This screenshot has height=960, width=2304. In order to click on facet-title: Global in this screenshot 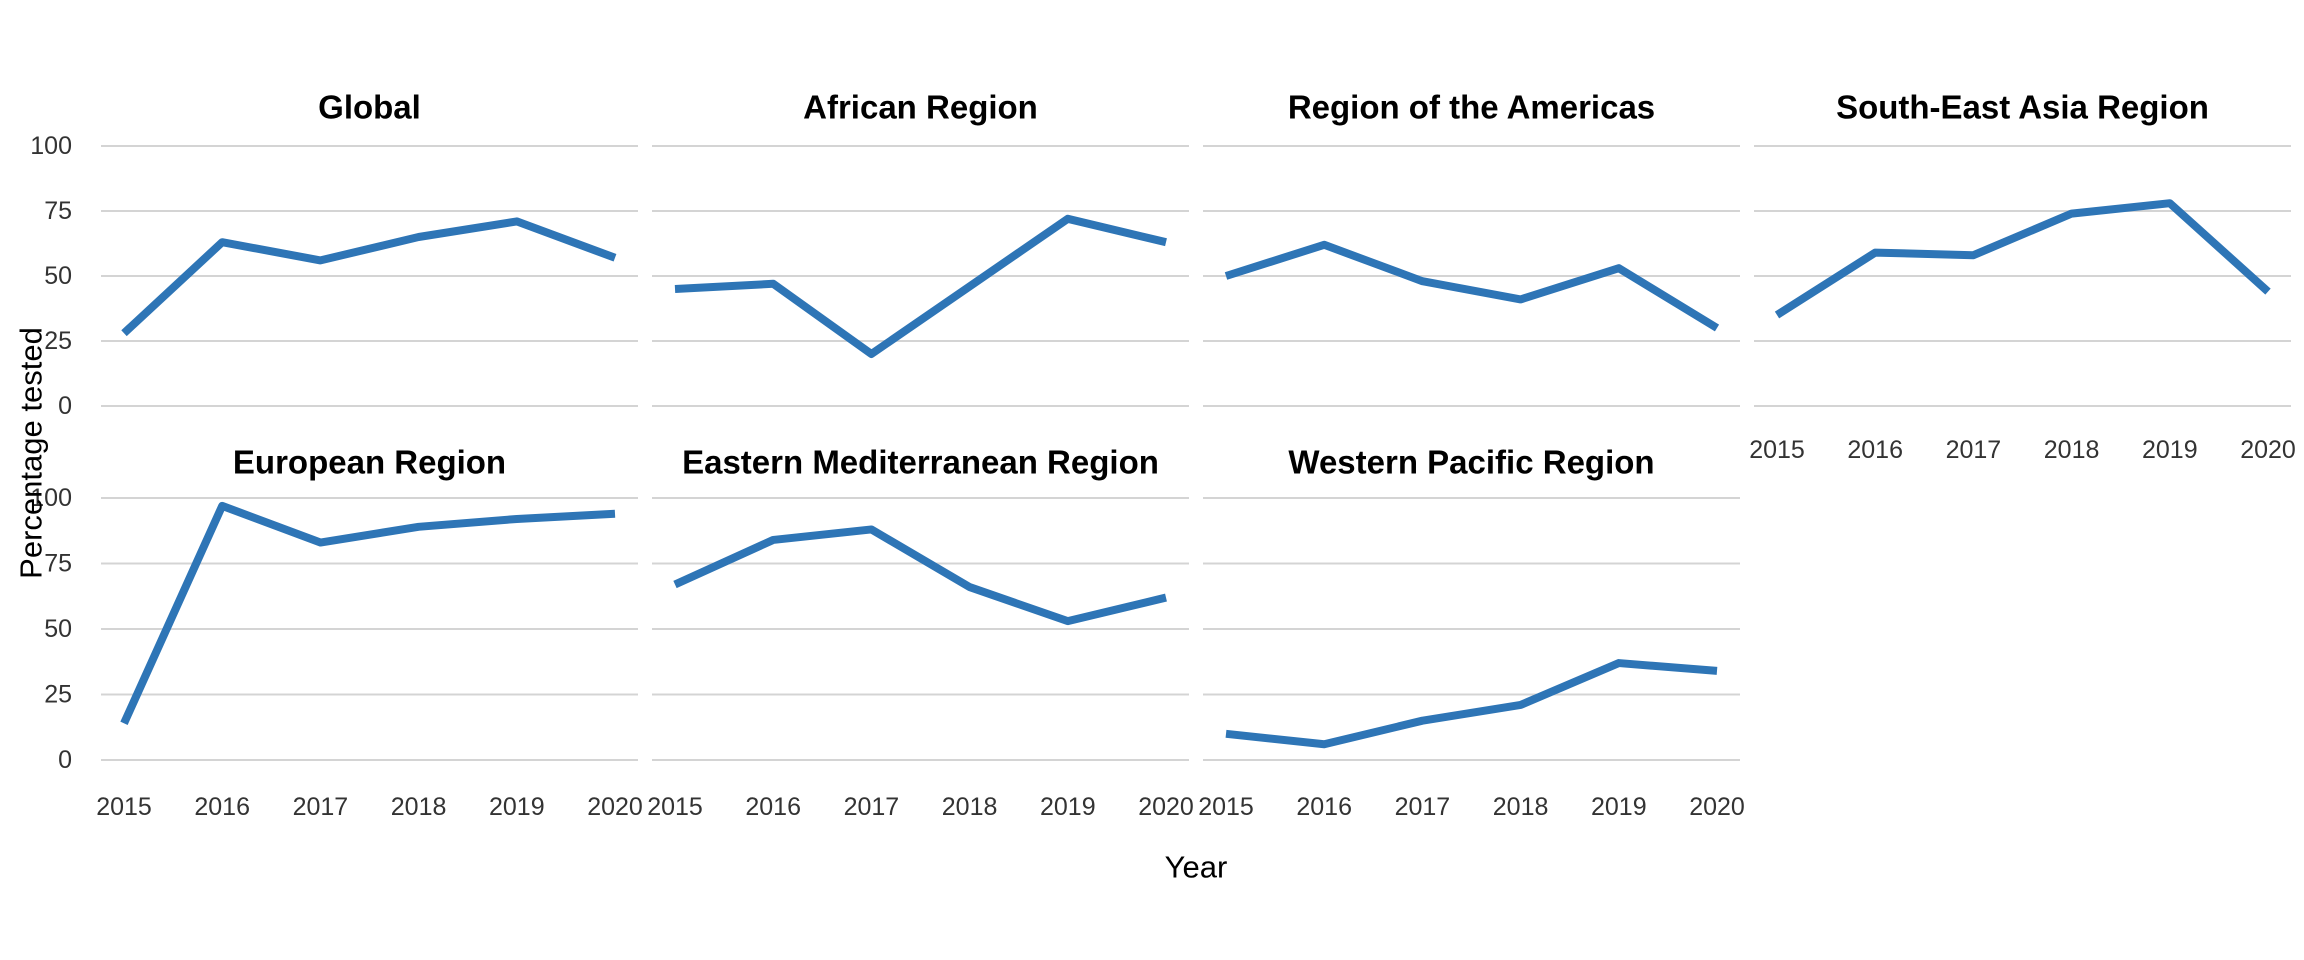, I will do `click(369, 107)`.